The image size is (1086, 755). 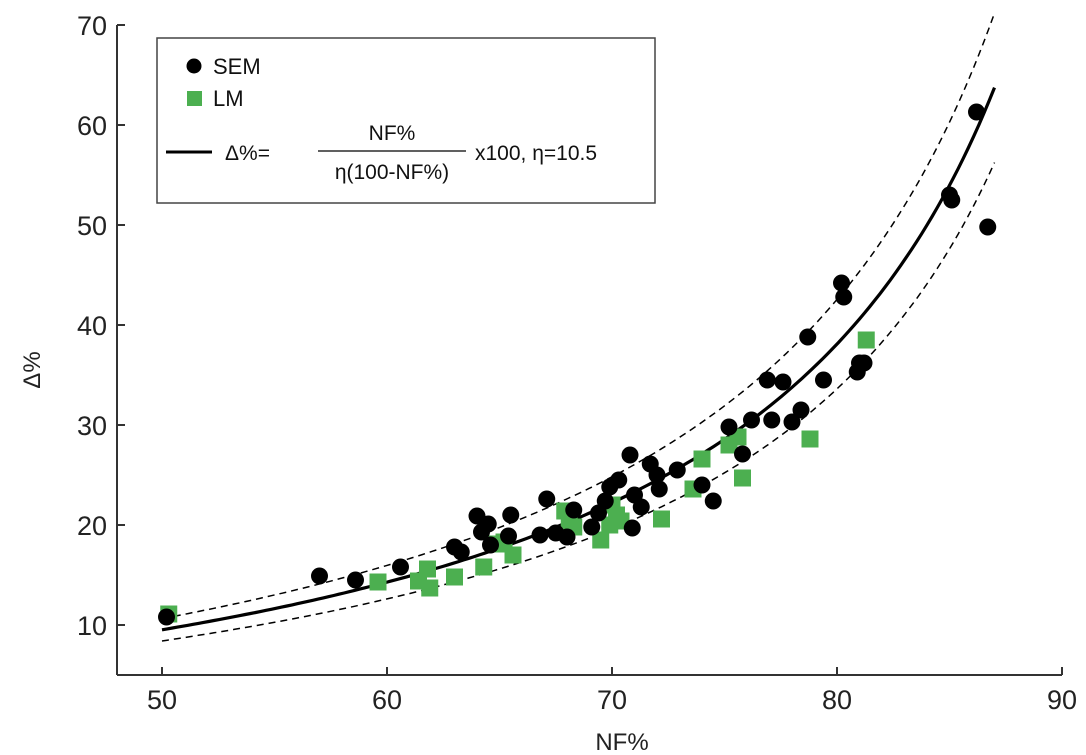 I want to click on x-tick-label: 70, so click(x=612, y=700).